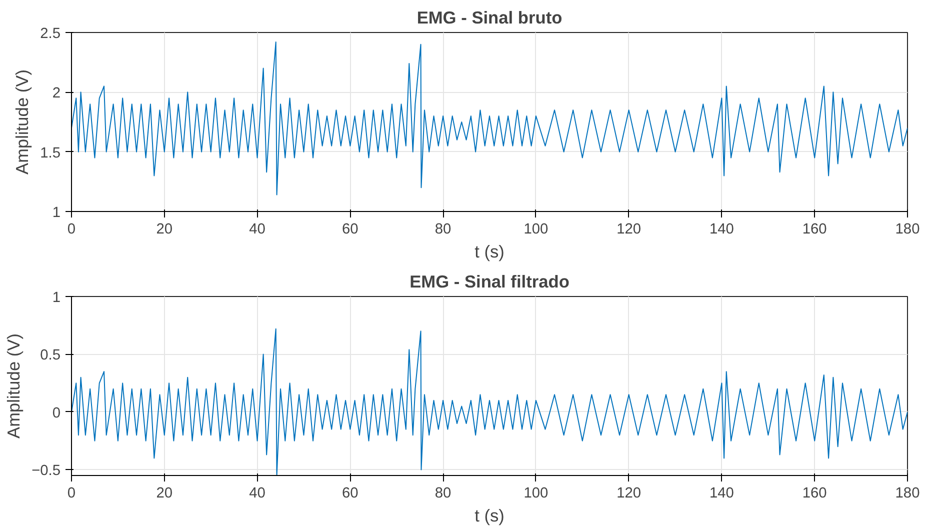 The width and height of the screenshot is (927, 528). What do you see at coordinates (46, 471) in the screenshot?
I see `y-tick-label: −0.5` at bounding box center [46, 471].